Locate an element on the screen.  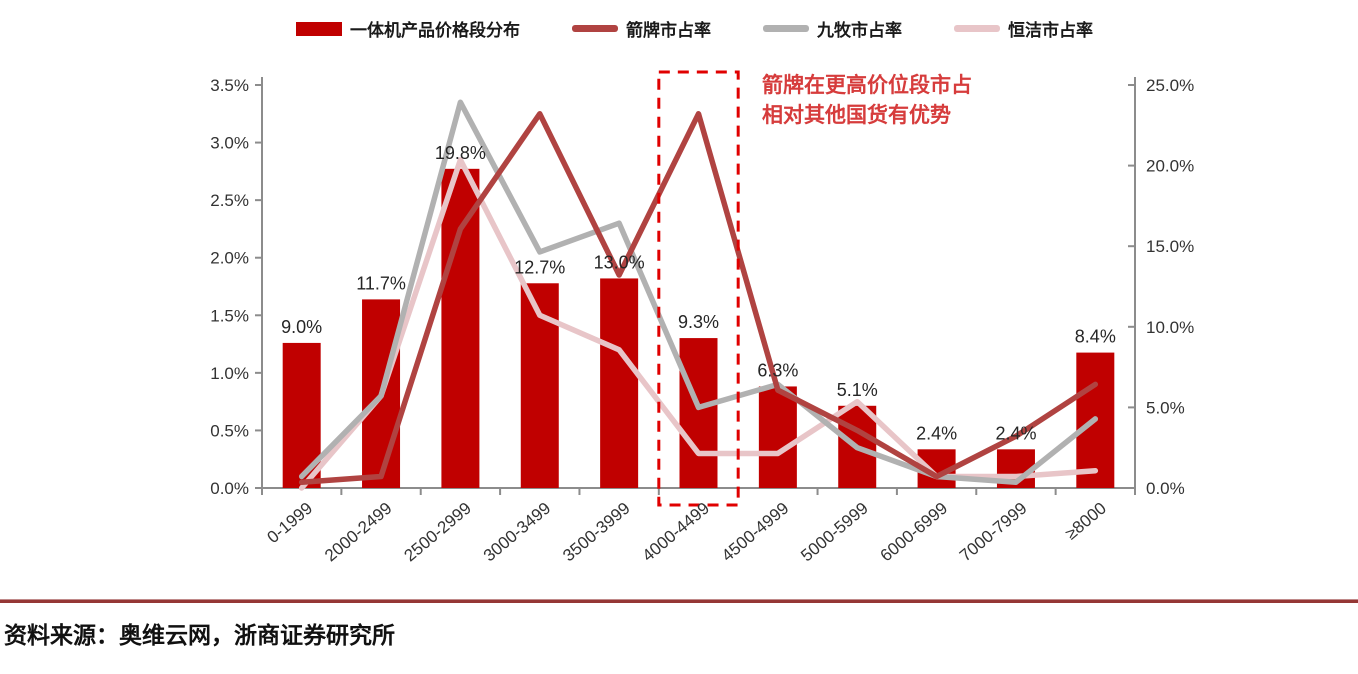
legend-swatch-hengjie-icon is located at coordinates (977, 28).